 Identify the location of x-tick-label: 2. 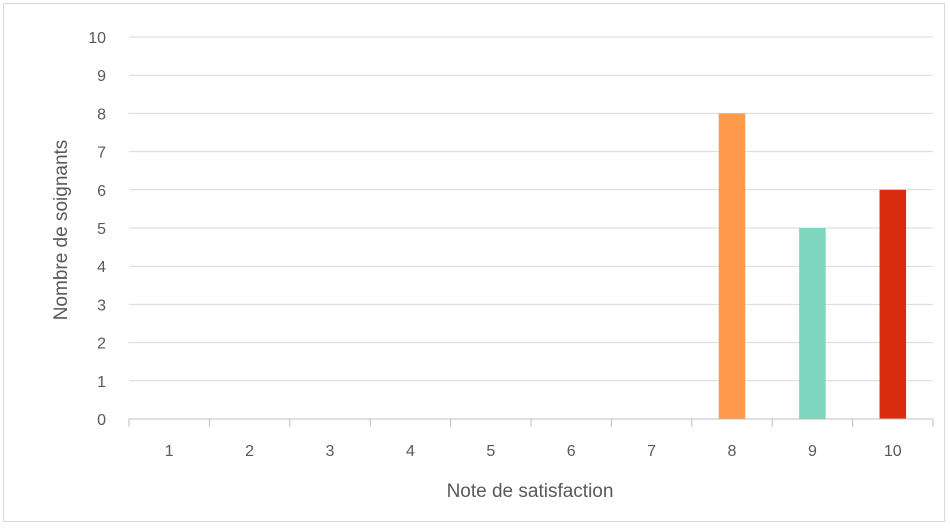
(249, 451).